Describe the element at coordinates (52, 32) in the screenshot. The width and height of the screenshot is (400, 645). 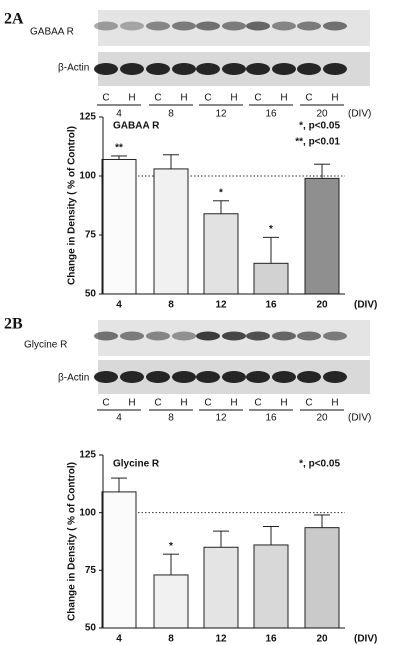
I see `blot-row-label: GABAA R` at that location.